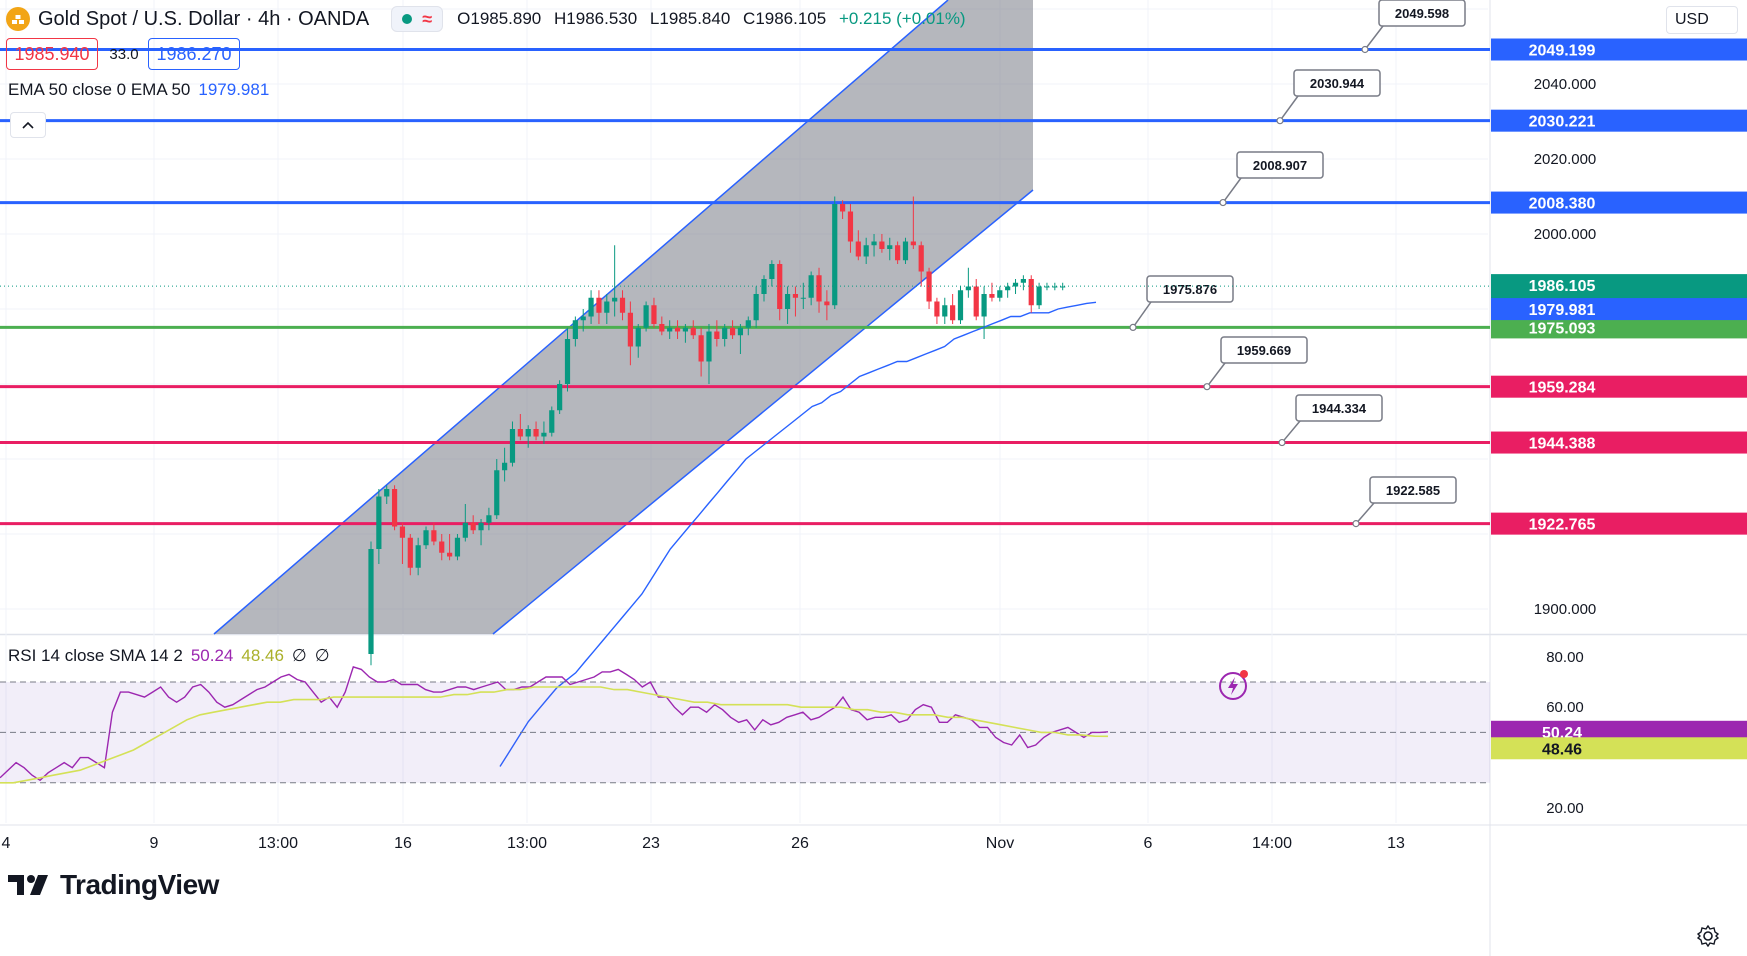 The width and height of the screenshot is (1747, 956). Describe the element at coordinates (1702, 20) in the screenshot. I see `currency-selector: USD` at that location.